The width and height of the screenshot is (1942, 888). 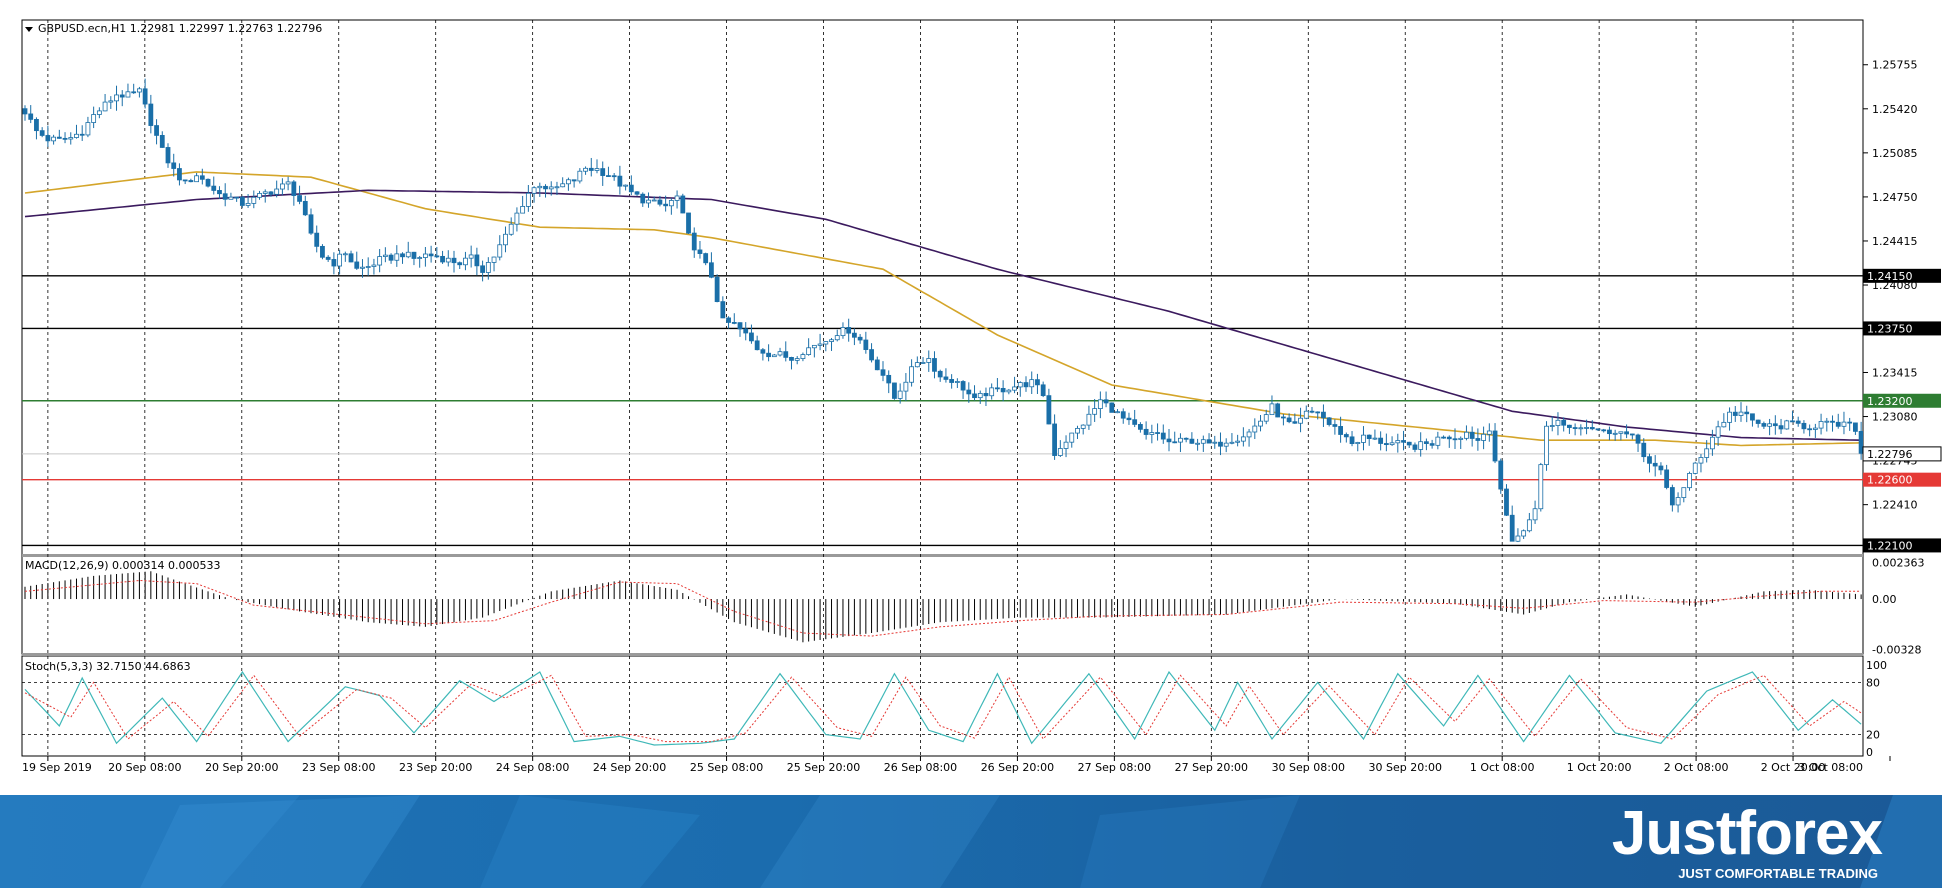 What do you see at coordinates (943, 607) in the screenshot?
I see `macd-plot` at bounding box center [943, 607].